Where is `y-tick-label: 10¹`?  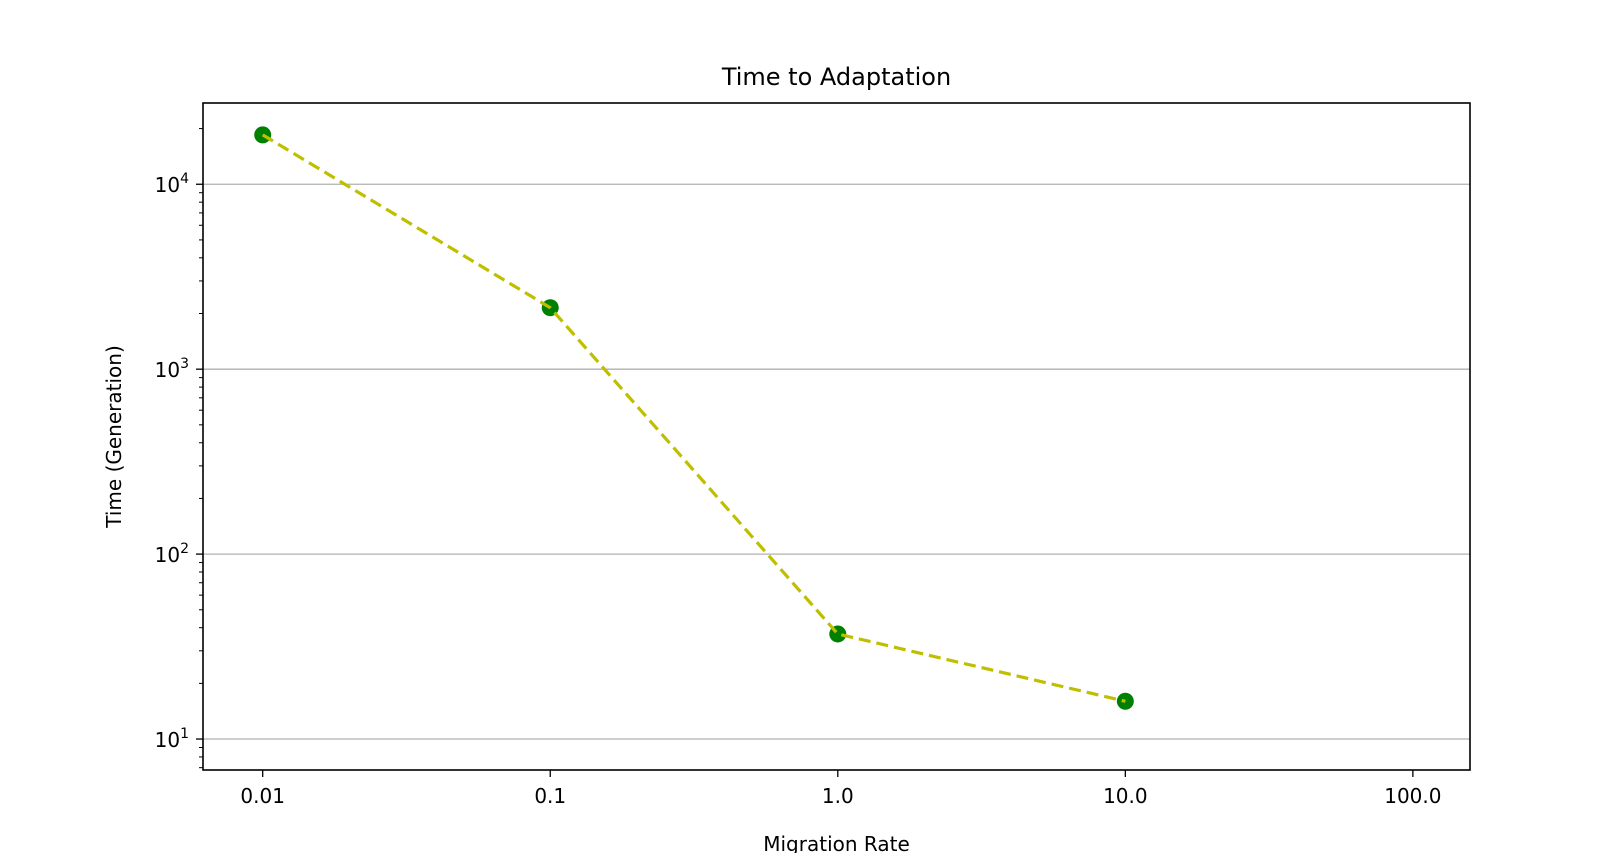 y-tick-label: 10¹ is located at coordinates (172, 739).